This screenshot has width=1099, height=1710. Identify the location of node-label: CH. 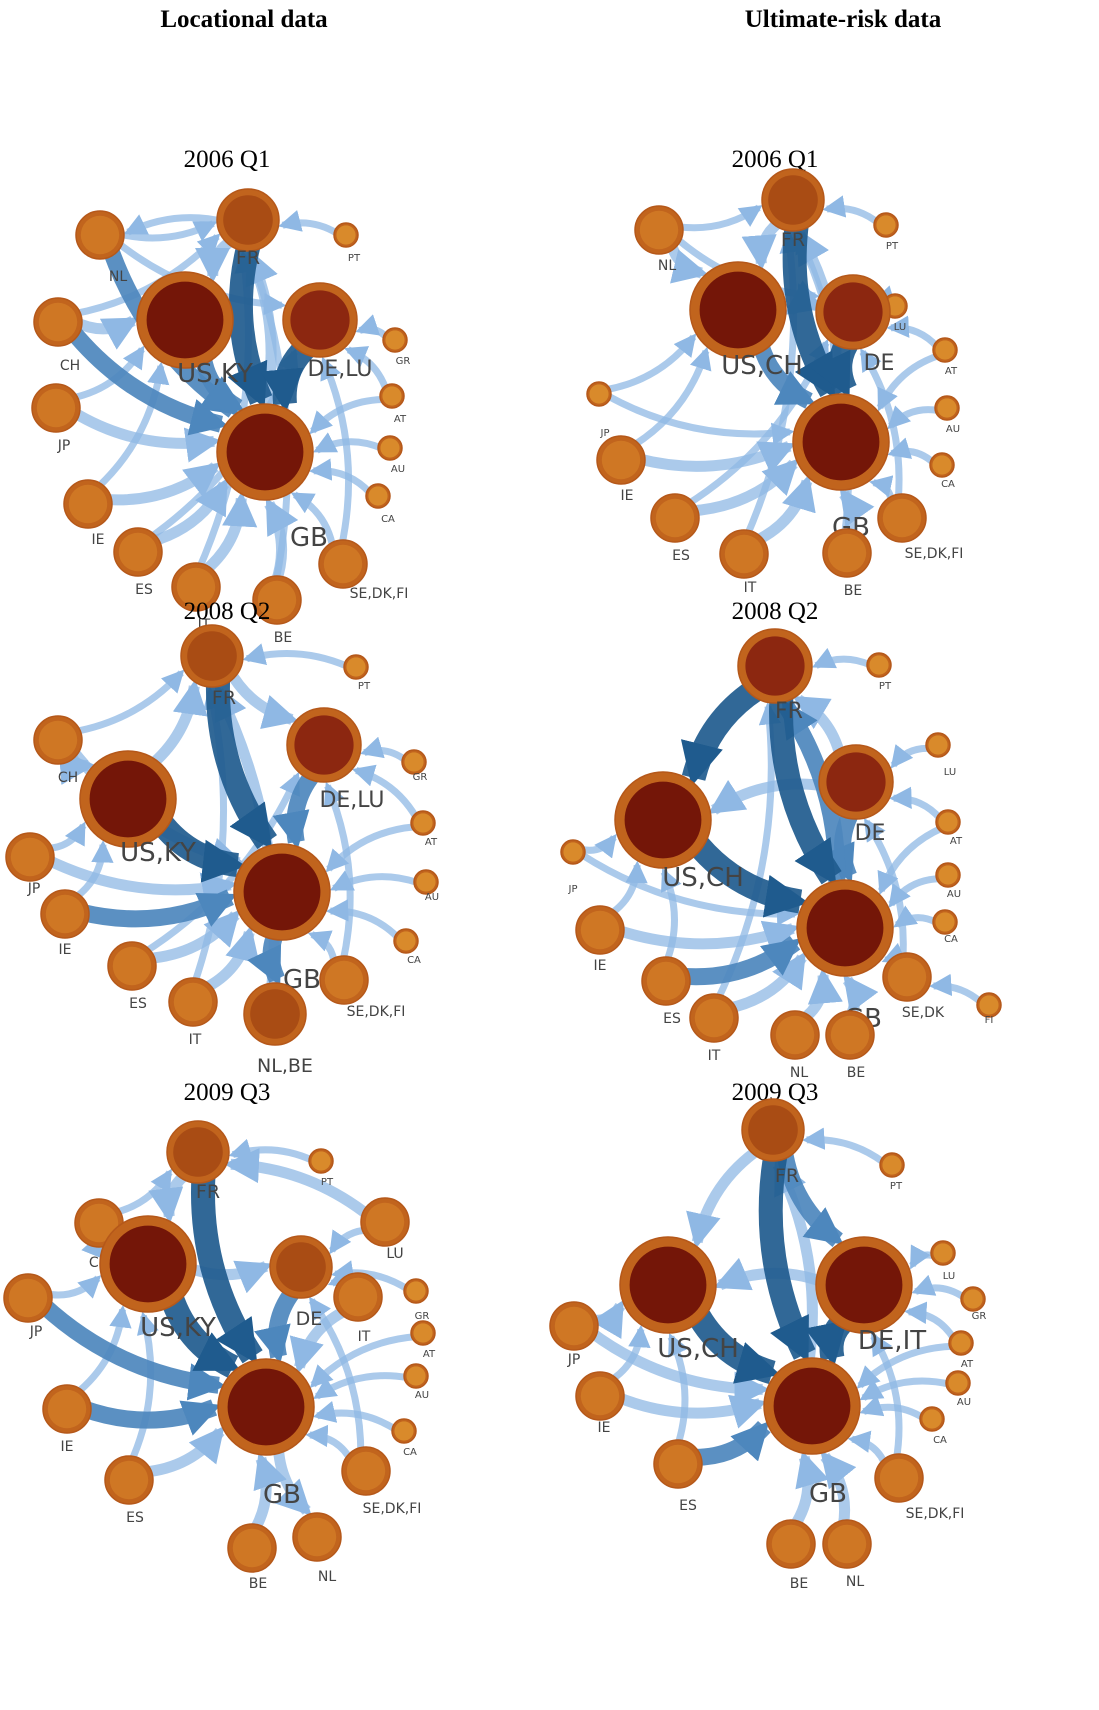
(70, 366).